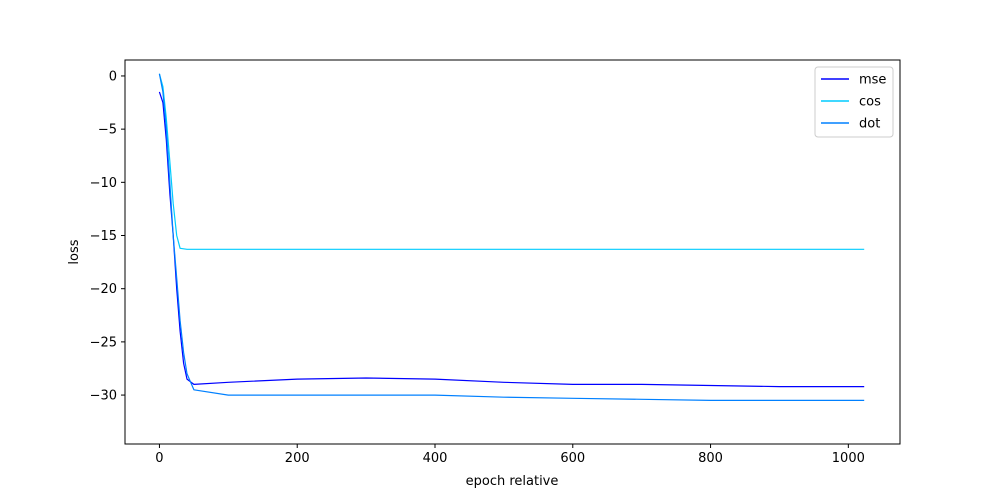 This screenshot has height=500, width=1000. Describe the element at coordinates (103, 236) in the screenshot. I see `y-tick-label: −15` at that location.